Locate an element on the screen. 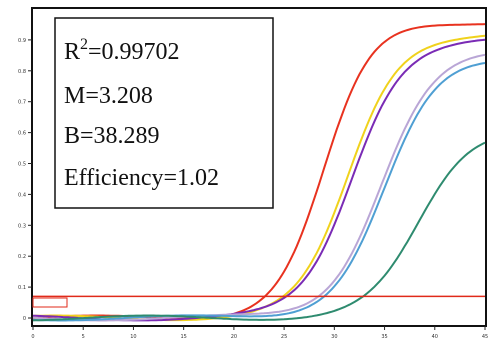 The image size is (491, 342). r-squared-superscript: 2 is located at coordinates (84, 44).